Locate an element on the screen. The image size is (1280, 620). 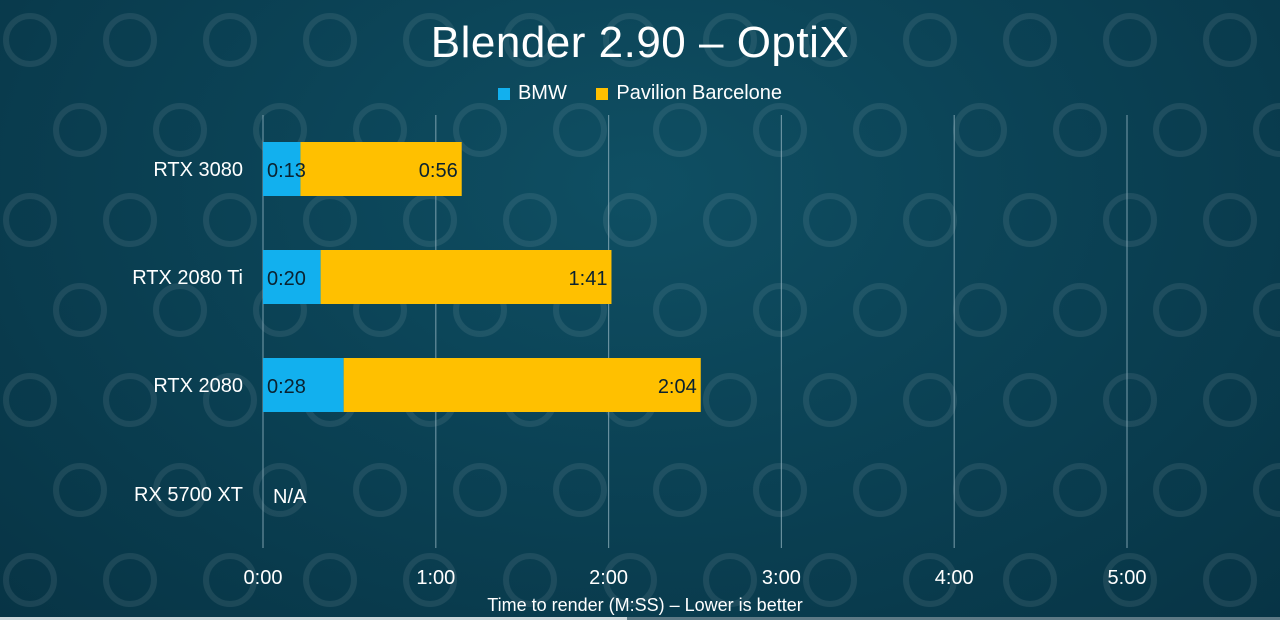
x-tick-label: 5:00 is located at coordinates (1127, 578).